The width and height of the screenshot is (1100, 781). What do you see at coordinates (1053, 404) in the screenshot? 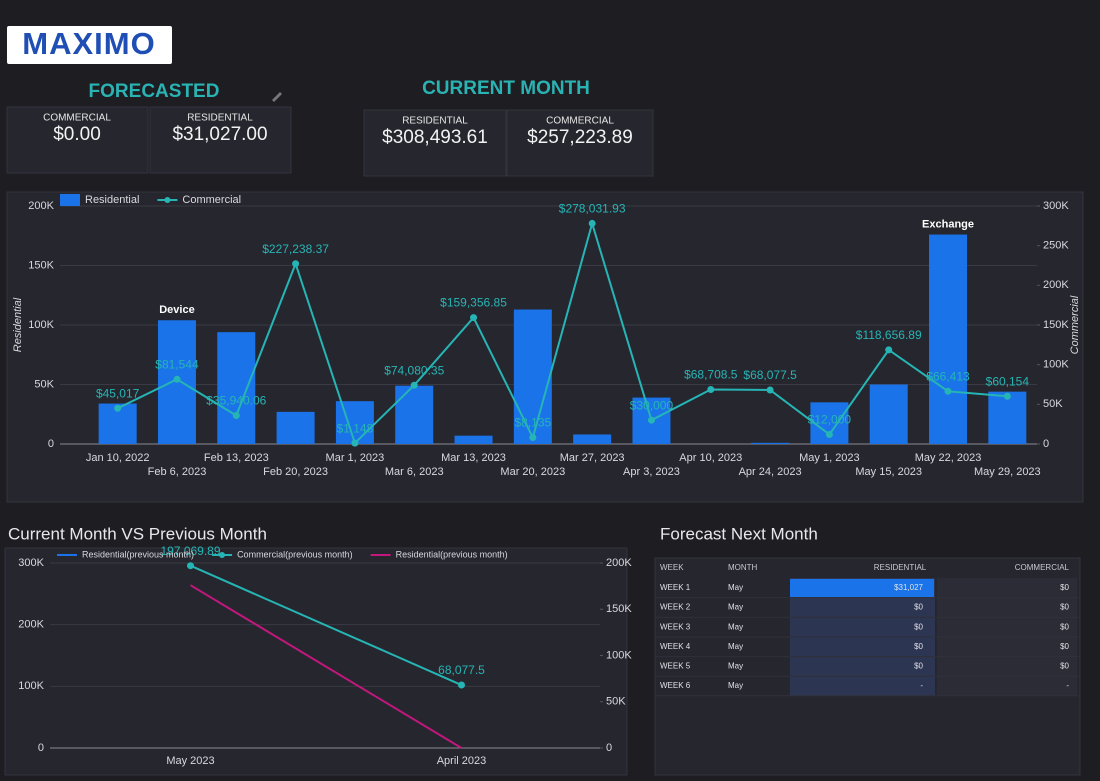
I see `y2-tick-label: 50K` at bounding box center [1053, 404].